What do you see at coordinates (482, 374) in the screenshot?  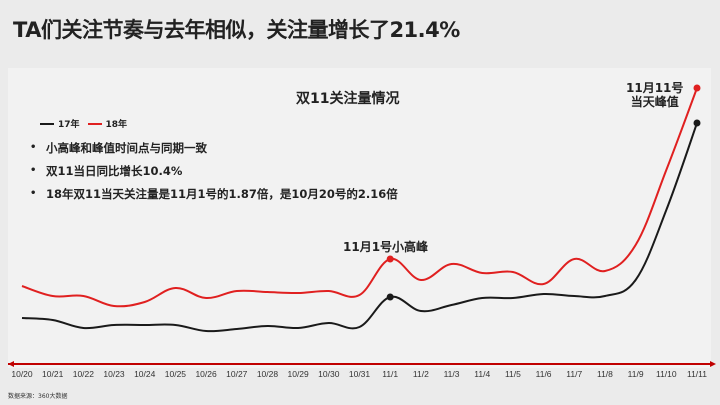 I see `x-tick-label: 11/4` at bounding box center [482, 374].